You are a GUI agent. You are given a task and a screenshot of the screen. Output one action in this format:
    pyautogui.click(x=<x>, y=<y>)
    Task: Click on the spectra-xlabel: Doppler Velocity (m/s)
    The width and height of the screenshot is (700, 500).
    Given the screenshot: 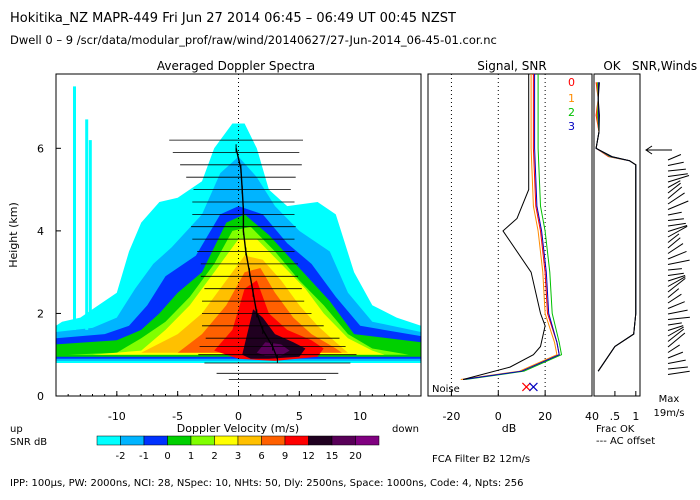 What is the action you would take?
    pyautogui.click(x=238, y=428)
    